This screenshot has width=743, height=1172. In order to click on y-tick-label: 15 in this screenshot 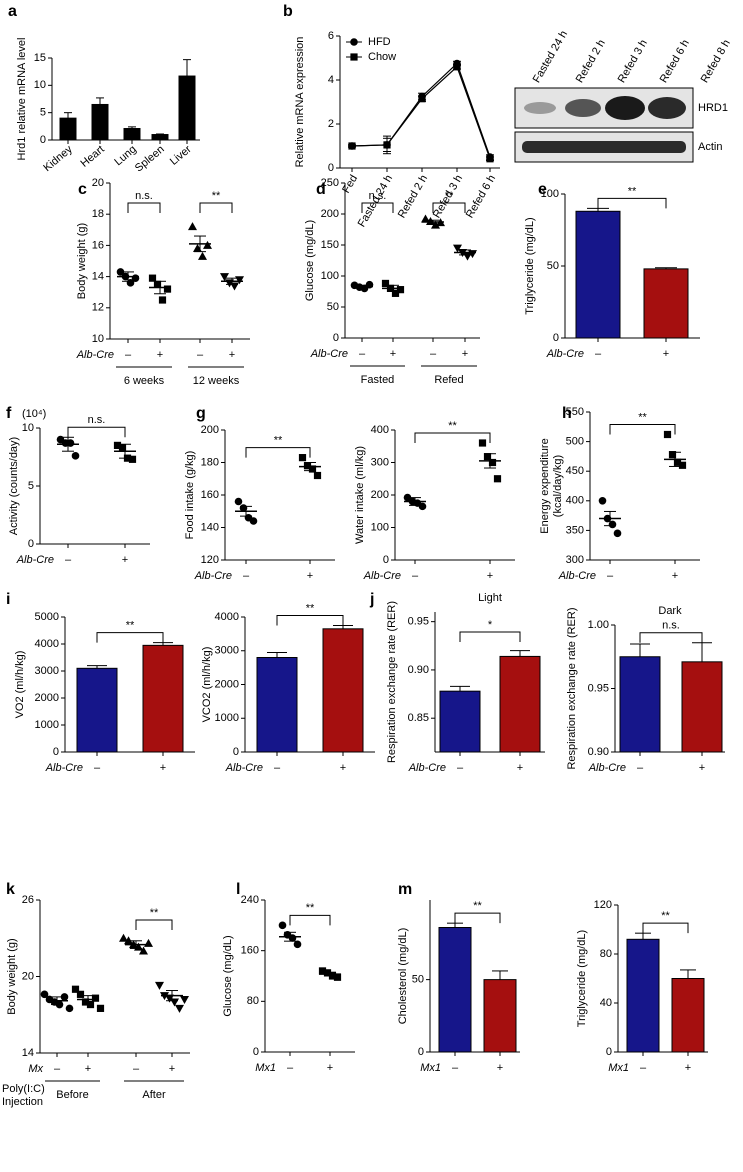, I will do `click(40, 58)`.